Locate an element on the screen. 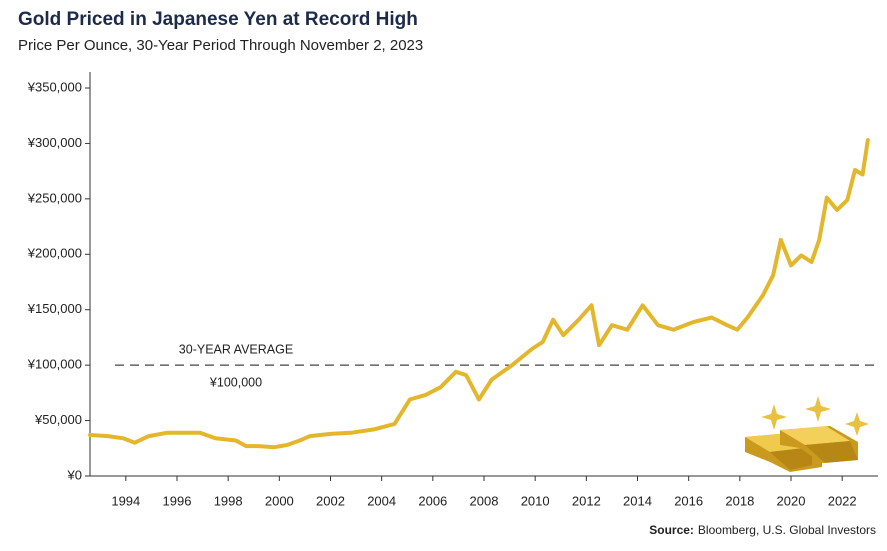  x-tick-label: 1996 is located at coordinates (177, 500).